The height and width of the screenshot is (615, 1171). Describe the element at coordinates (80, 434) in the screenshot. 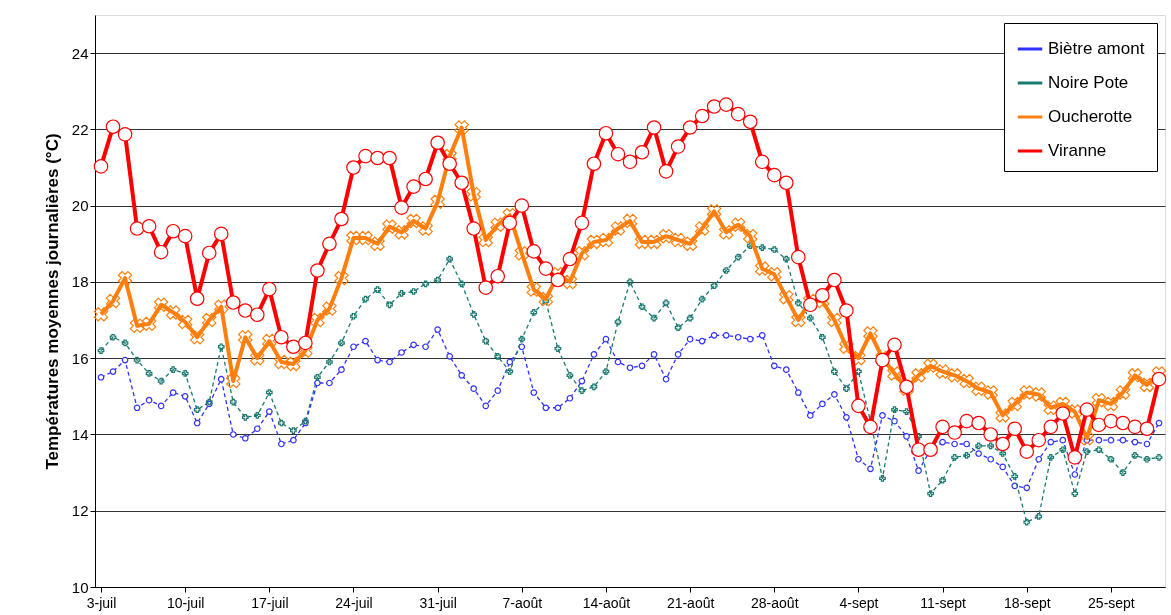

I see `y-tick-label: 14` at that location.